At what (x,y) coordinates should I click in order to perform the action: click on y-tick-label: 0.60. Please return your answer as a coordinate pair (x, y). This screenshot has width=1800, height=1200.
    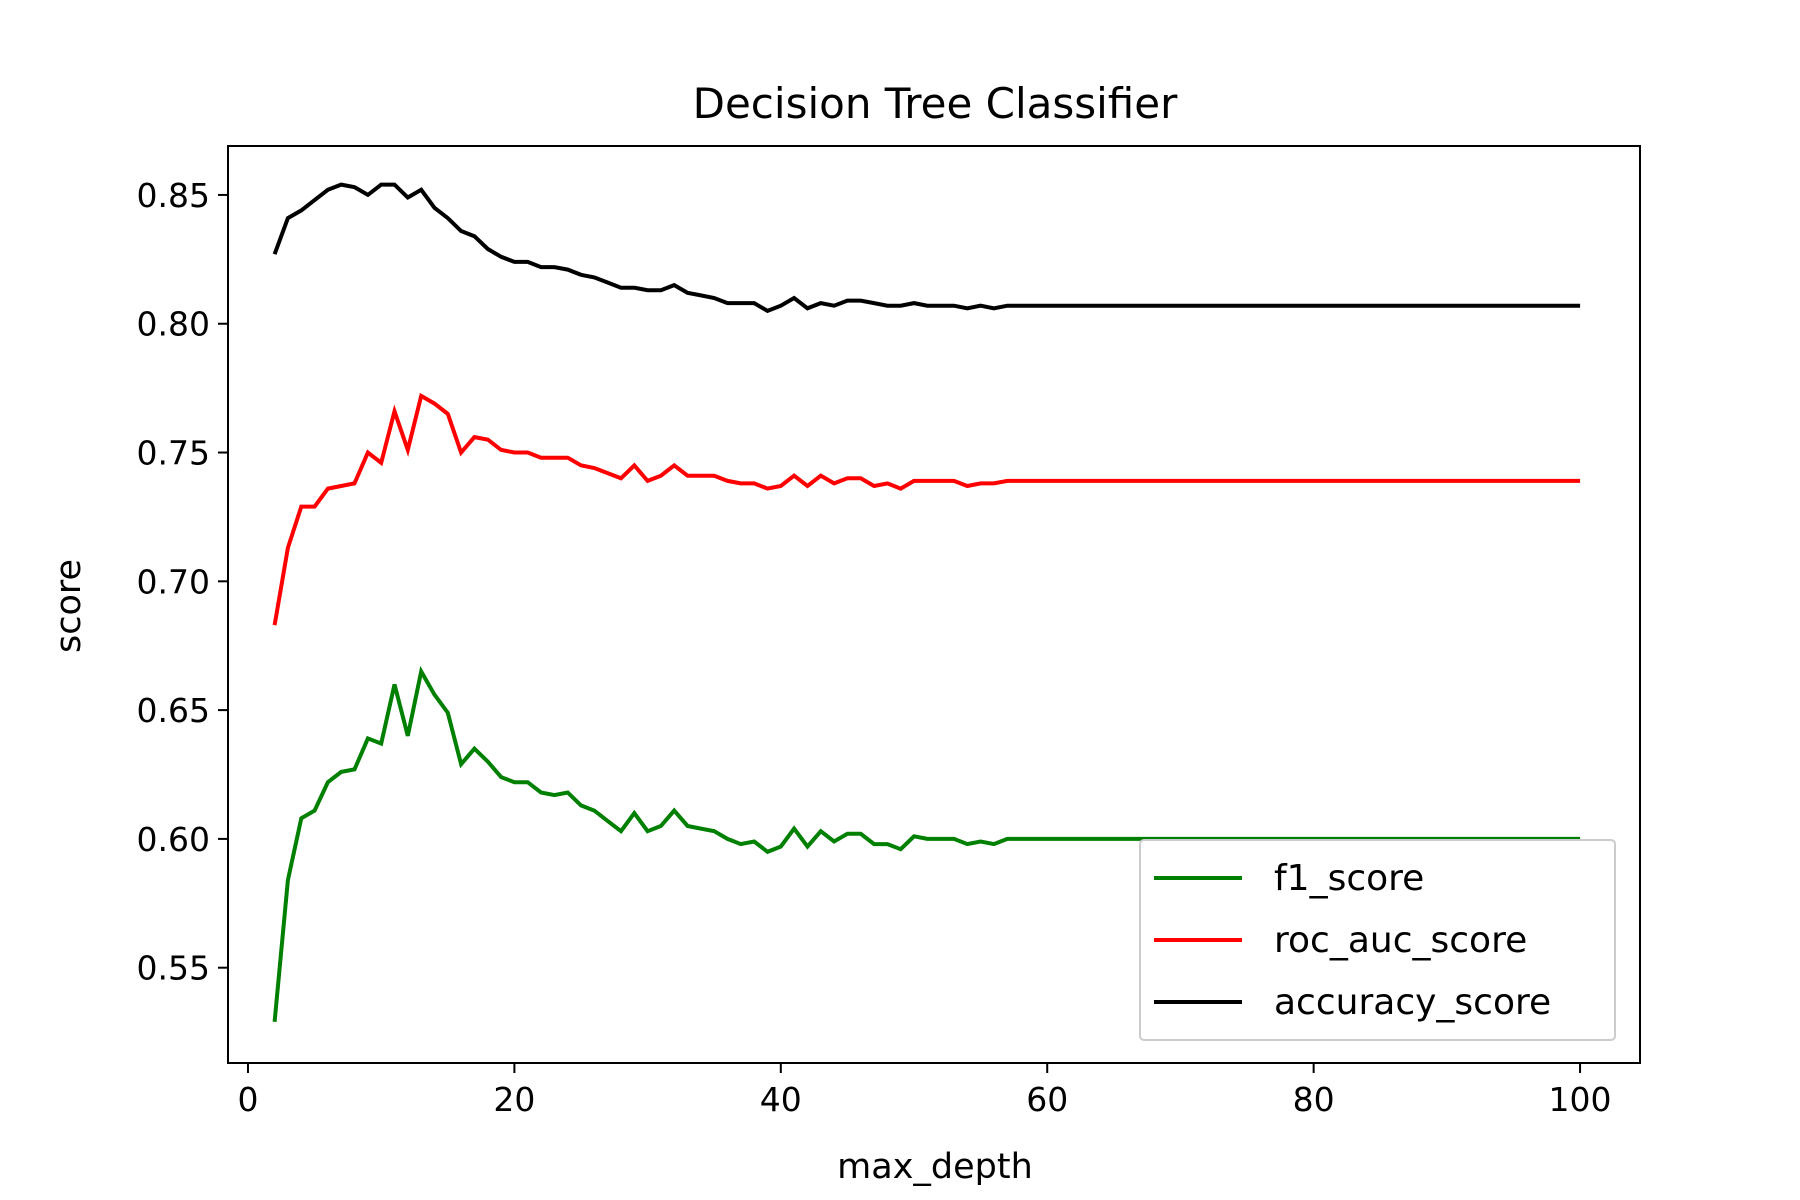
    Looking at the image, I should click on (173, 839).